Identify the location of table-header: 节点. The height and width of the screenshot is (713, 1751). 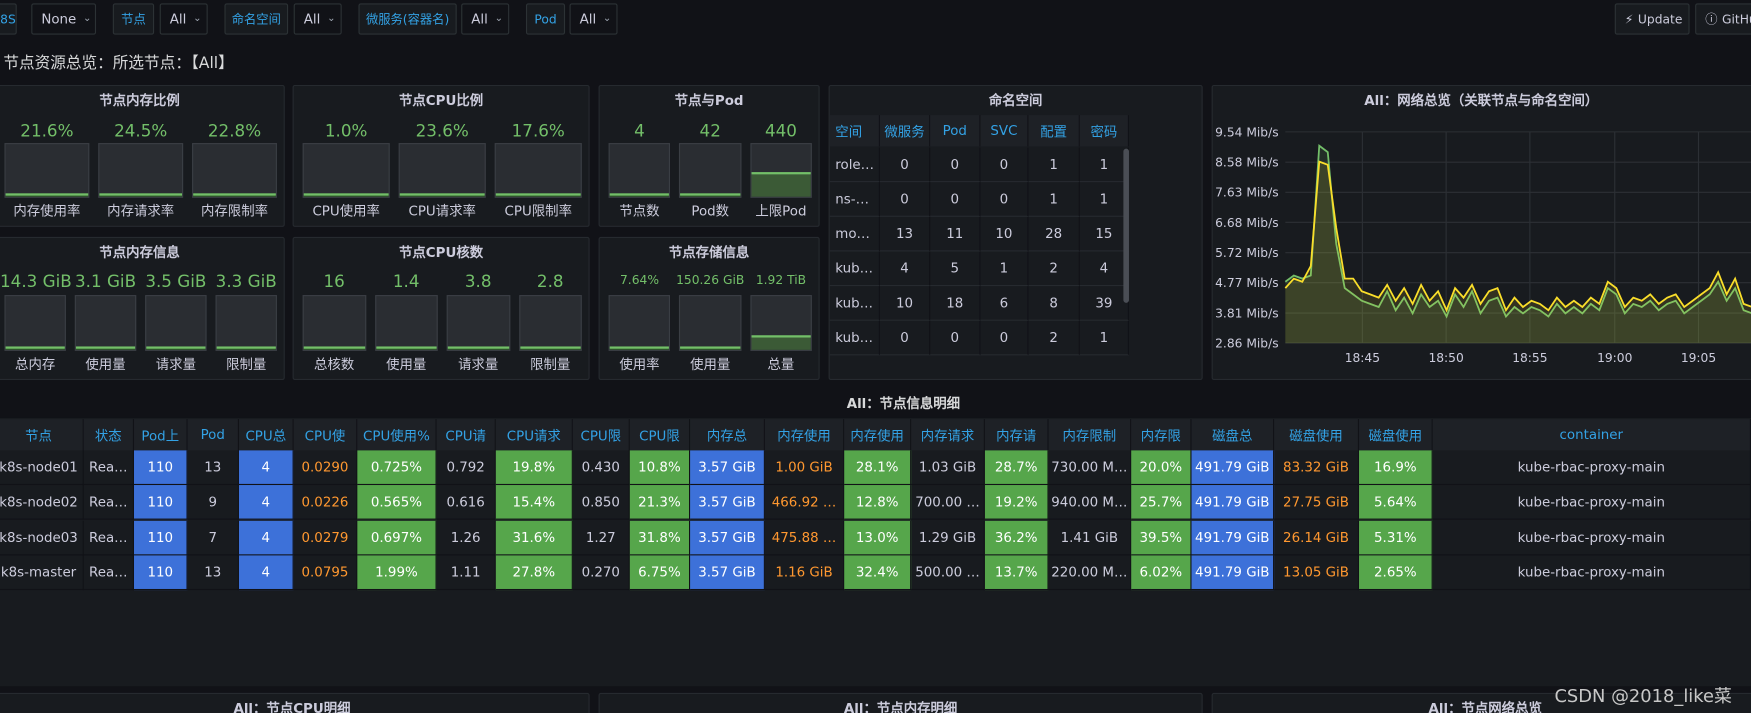
(42, 435).